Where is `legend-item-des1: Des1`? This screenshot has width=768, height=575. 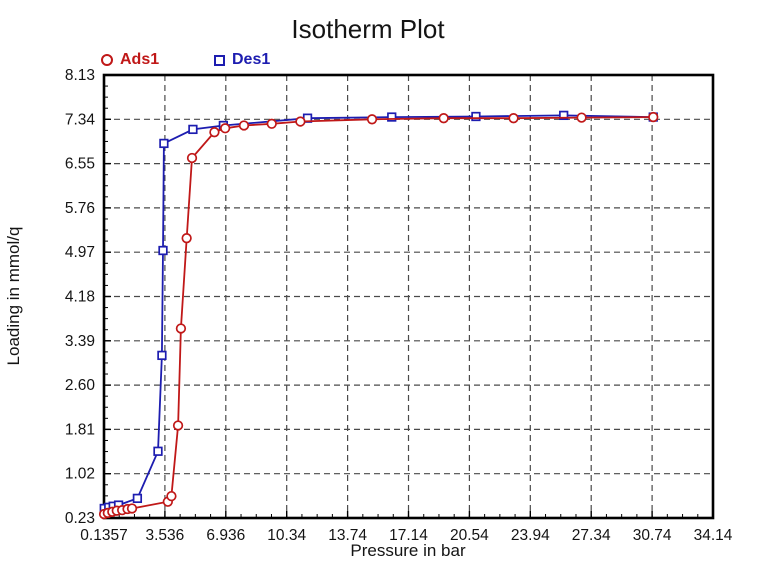
legend-item-des1: Des1 is located at coordinates (242, 60).